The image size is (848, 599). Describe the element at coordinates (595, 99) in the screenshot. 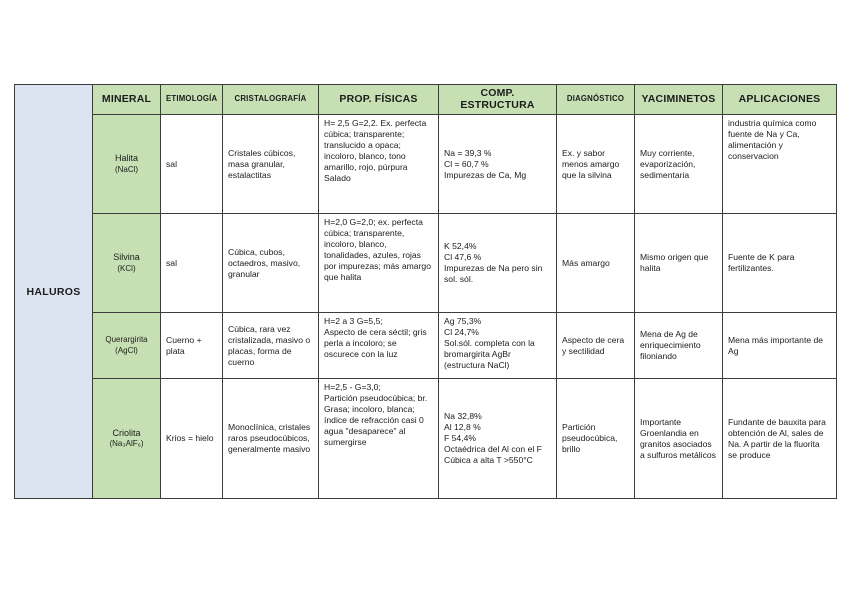

I see `header-diagnostico: DIAGNÓSTICO` at that location.